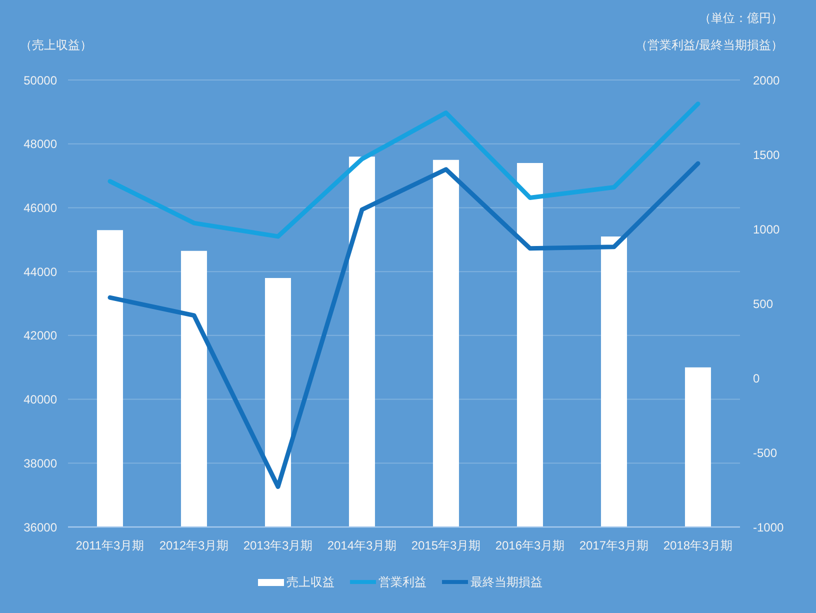 Image resolution: width=816 pixels, height=613 pixels. Describe the element at coordinates (41, 335) in the screenshot. I see `y-tick-label: 42000` at that location.